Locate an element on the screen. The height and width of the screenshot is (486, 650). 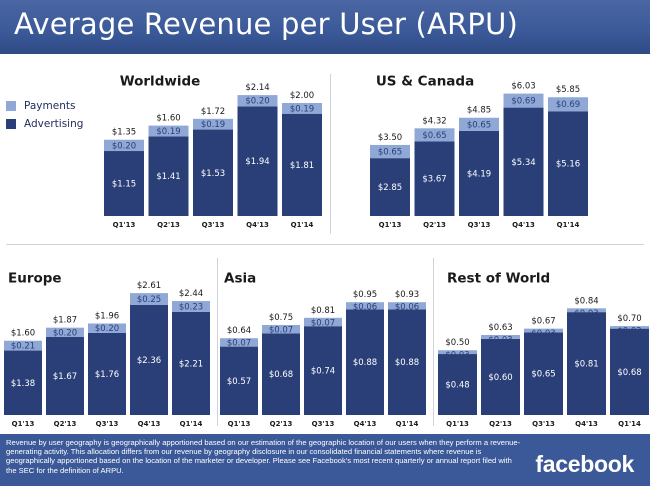
label-advertising-us-and-canada-3: $5.34 is located at coordinates (523, 163).